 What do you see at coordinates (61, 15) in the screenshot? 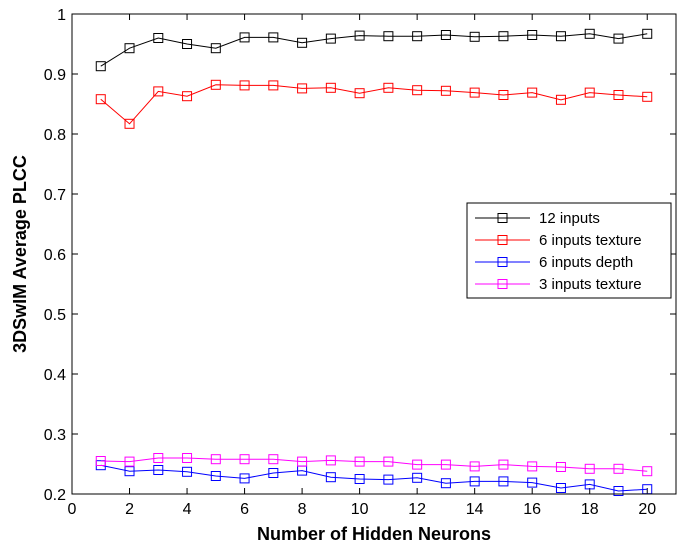
I see `y-tick-label: 1` at bounding box center [61, 15].